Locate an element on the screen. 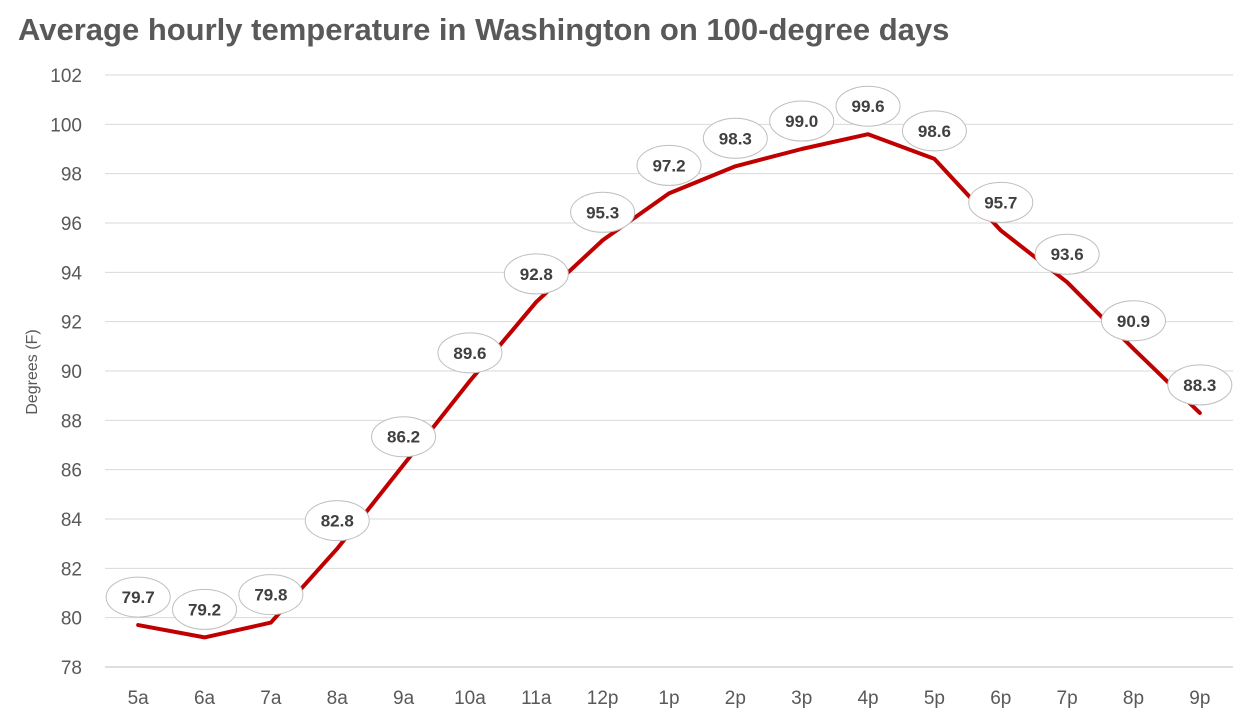 Image resolution: width=1248 pixels, height=720 pixels. data-label: 82.8 is located at coordinates (337, 521).